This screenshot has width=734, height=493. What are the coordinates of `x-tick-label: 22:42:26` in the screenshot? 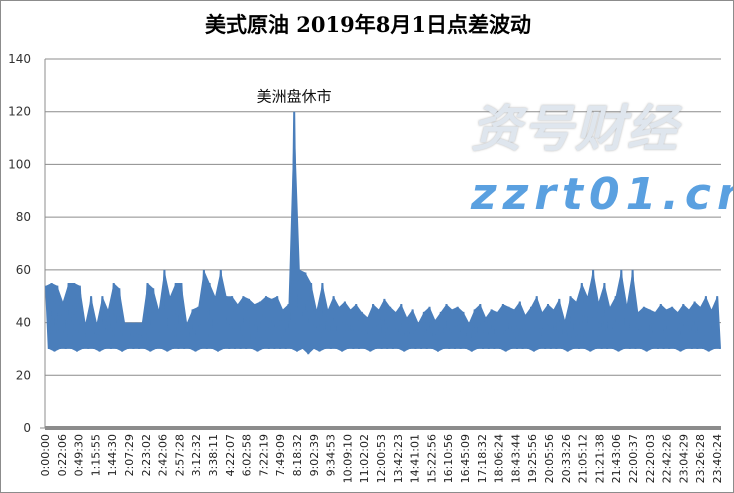 It's located at (667, 458).